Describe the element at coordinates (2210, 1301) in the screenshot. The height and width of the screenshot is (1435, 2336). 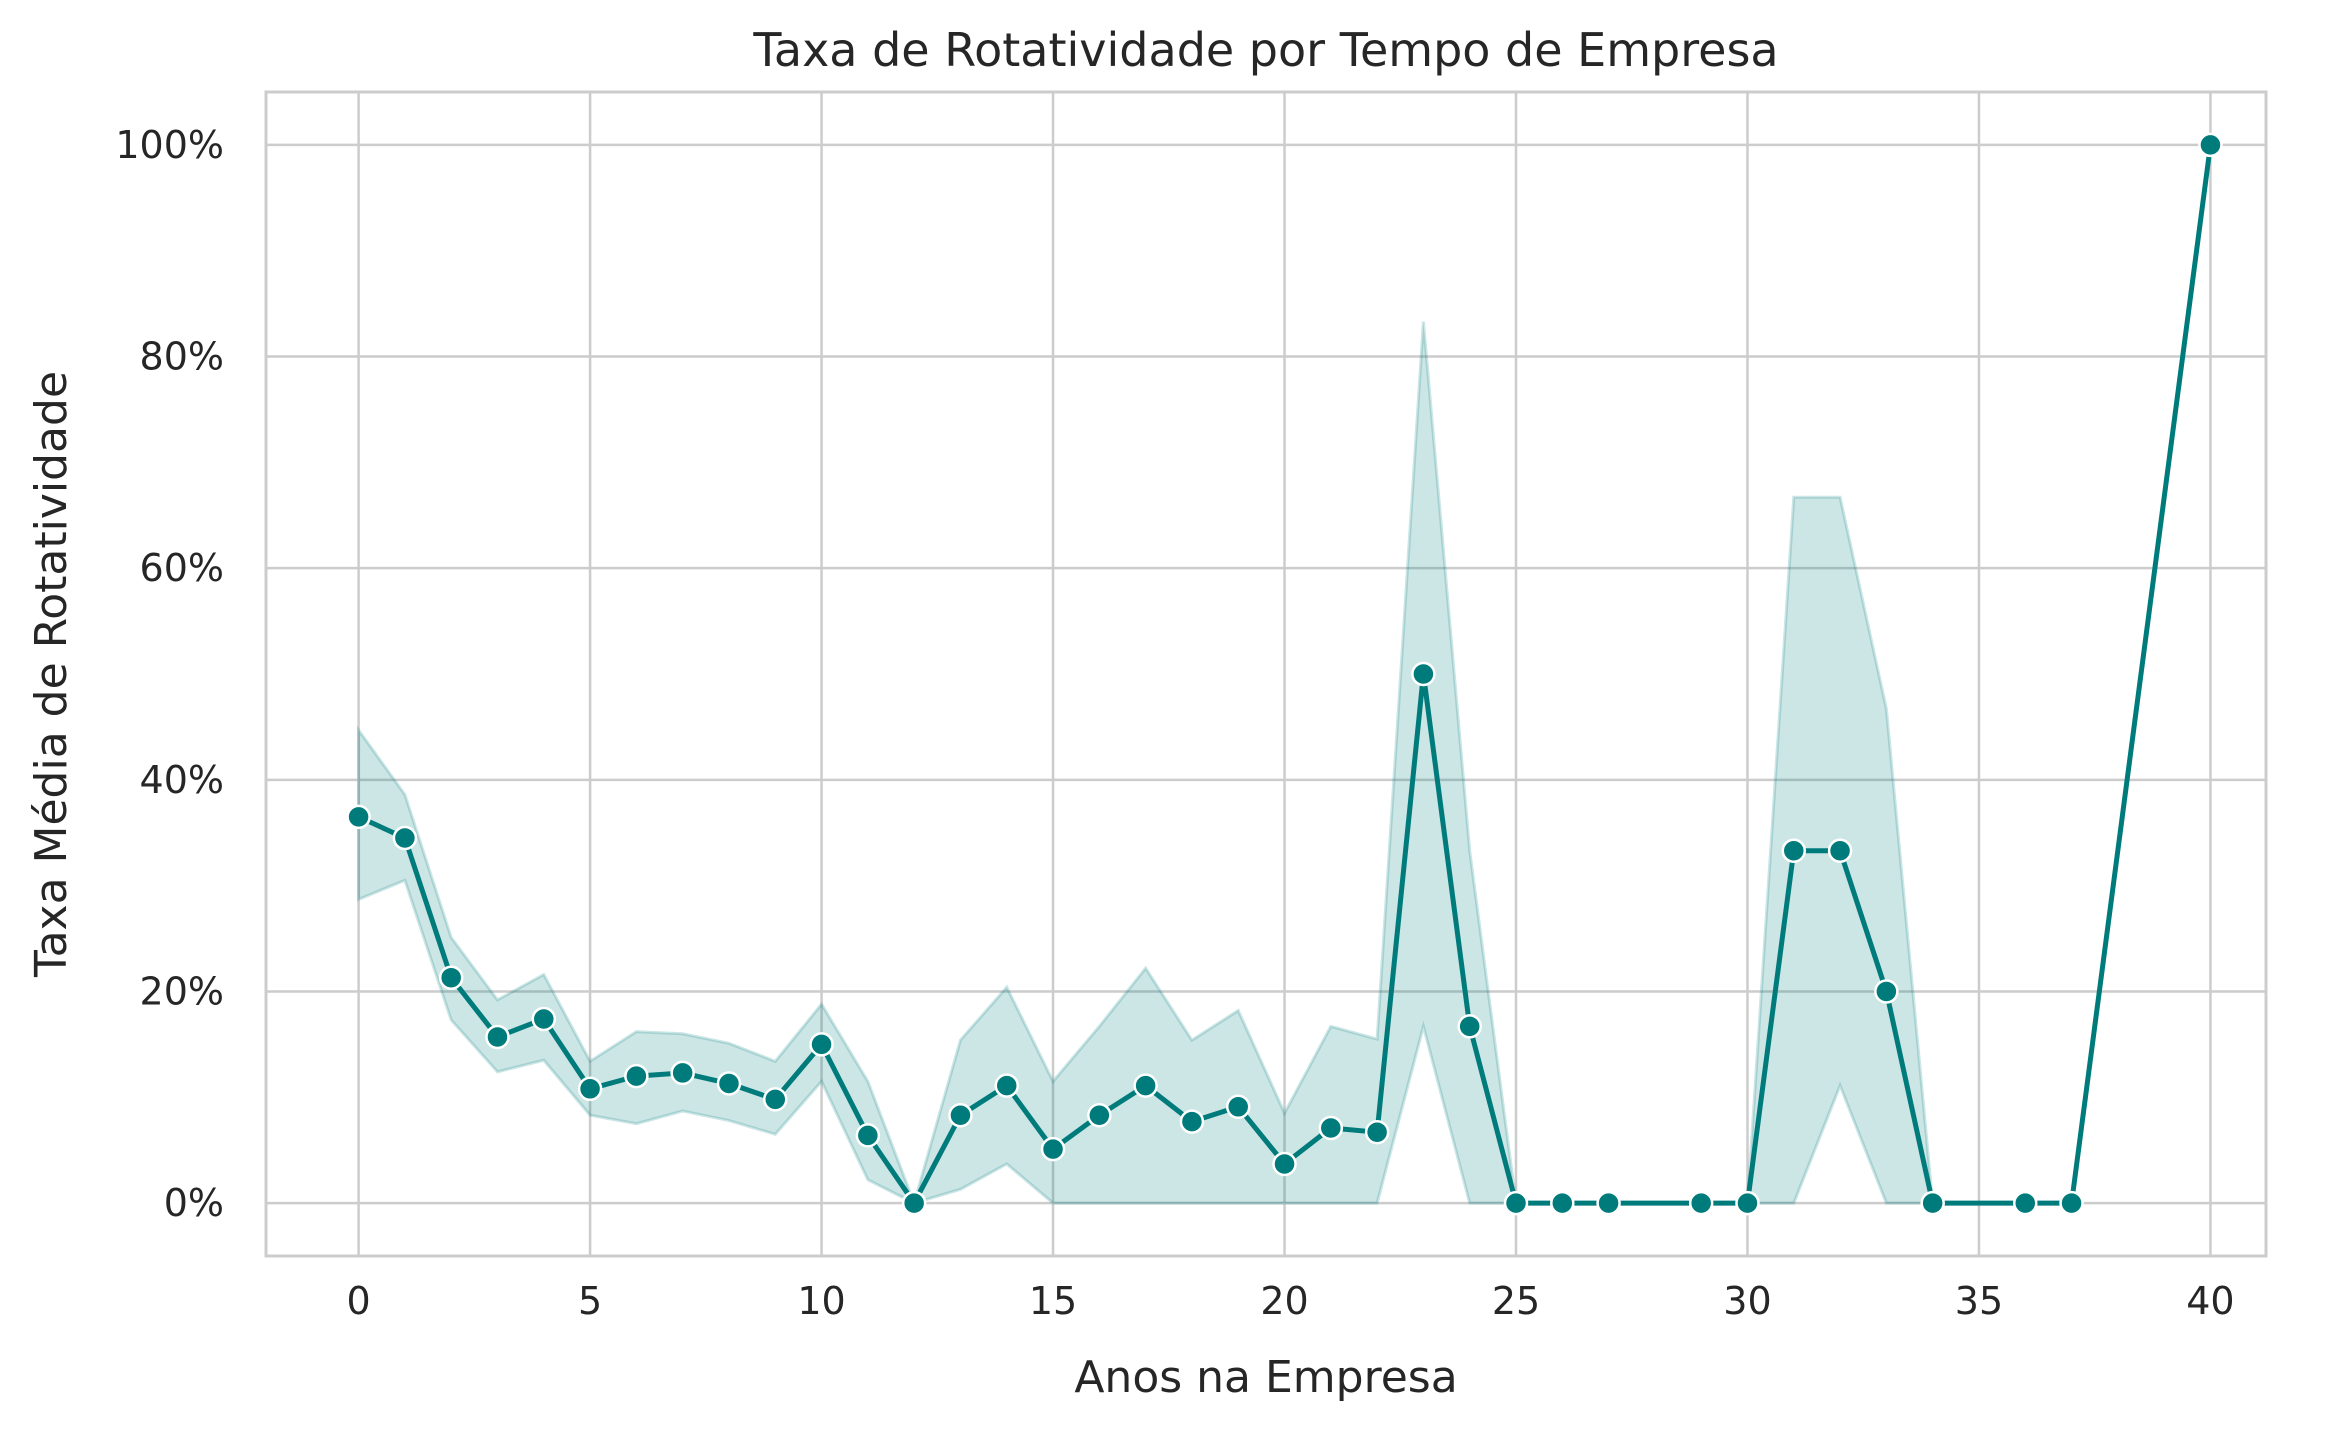
I see `x-tick-label: 40` at that location.